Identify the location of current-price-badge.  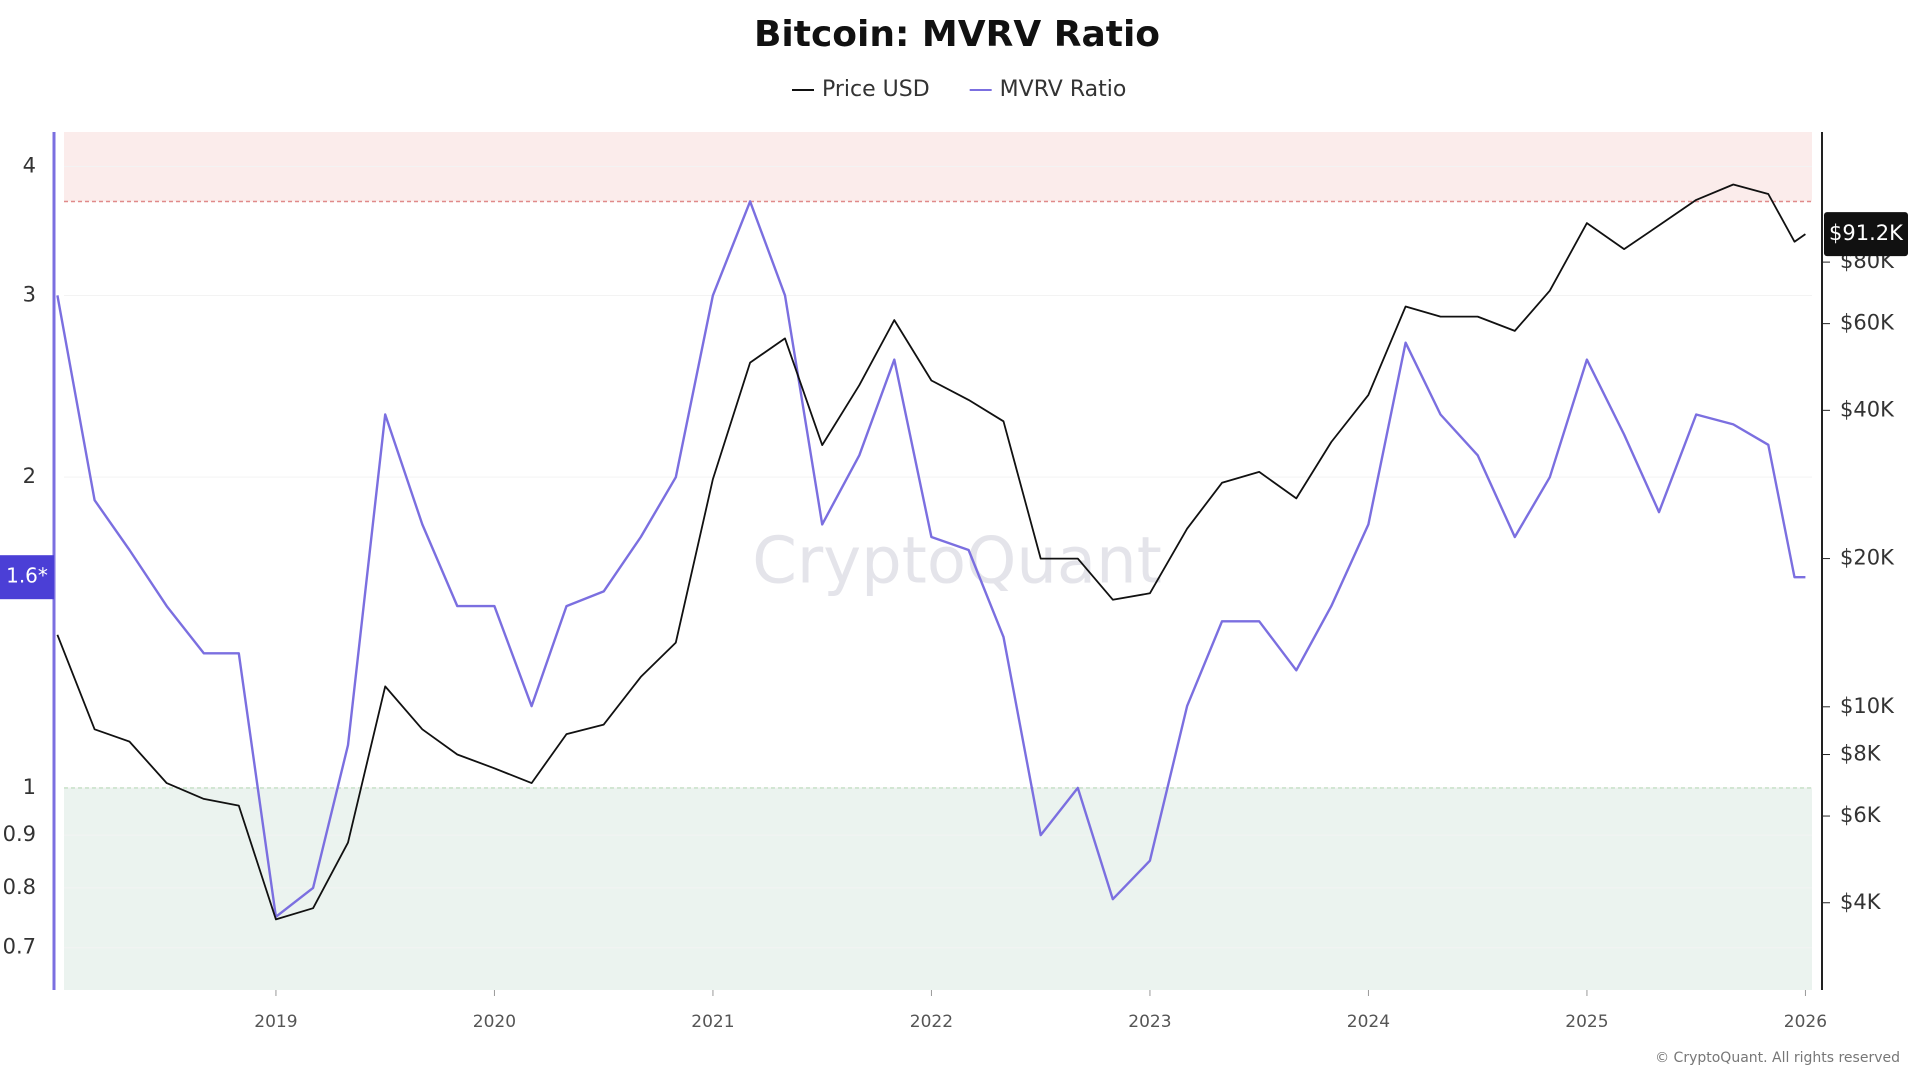
(1866, 234).